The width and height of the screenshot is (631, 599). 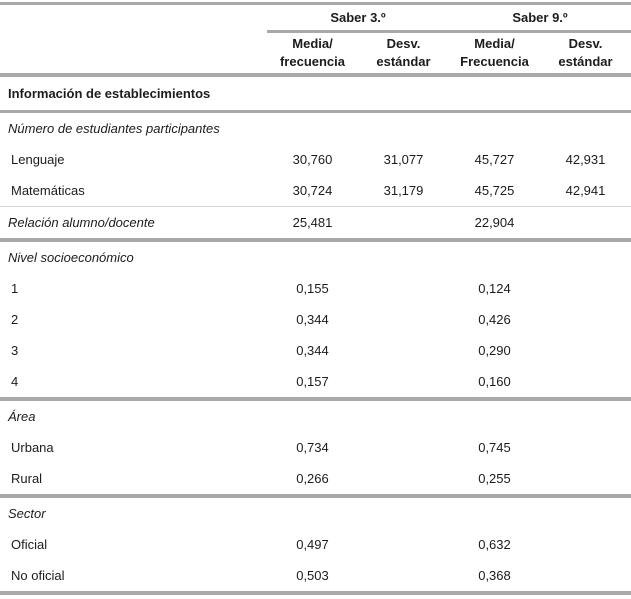 What do you see at coordinates (312, 478) in the screenshot?
I see `cell-value: 0,266` at bounding box center [312, 478].